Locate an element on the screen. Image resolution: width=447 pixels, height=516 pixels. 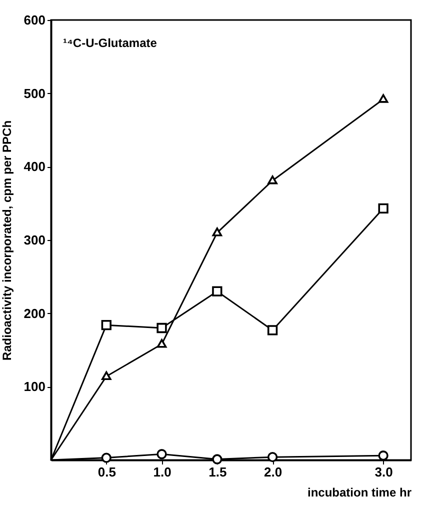
annotation: ¹⁴C-U-Glutamate is located at coordinates (110, 43).